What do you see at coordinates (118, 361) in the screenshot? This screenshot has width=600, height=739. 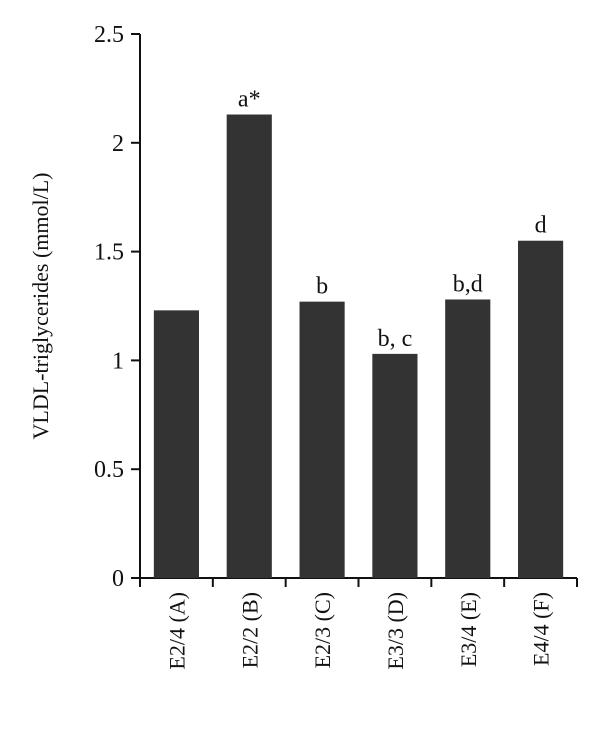 I see `y-tick-label: 1` at bounding box center [118, 361].